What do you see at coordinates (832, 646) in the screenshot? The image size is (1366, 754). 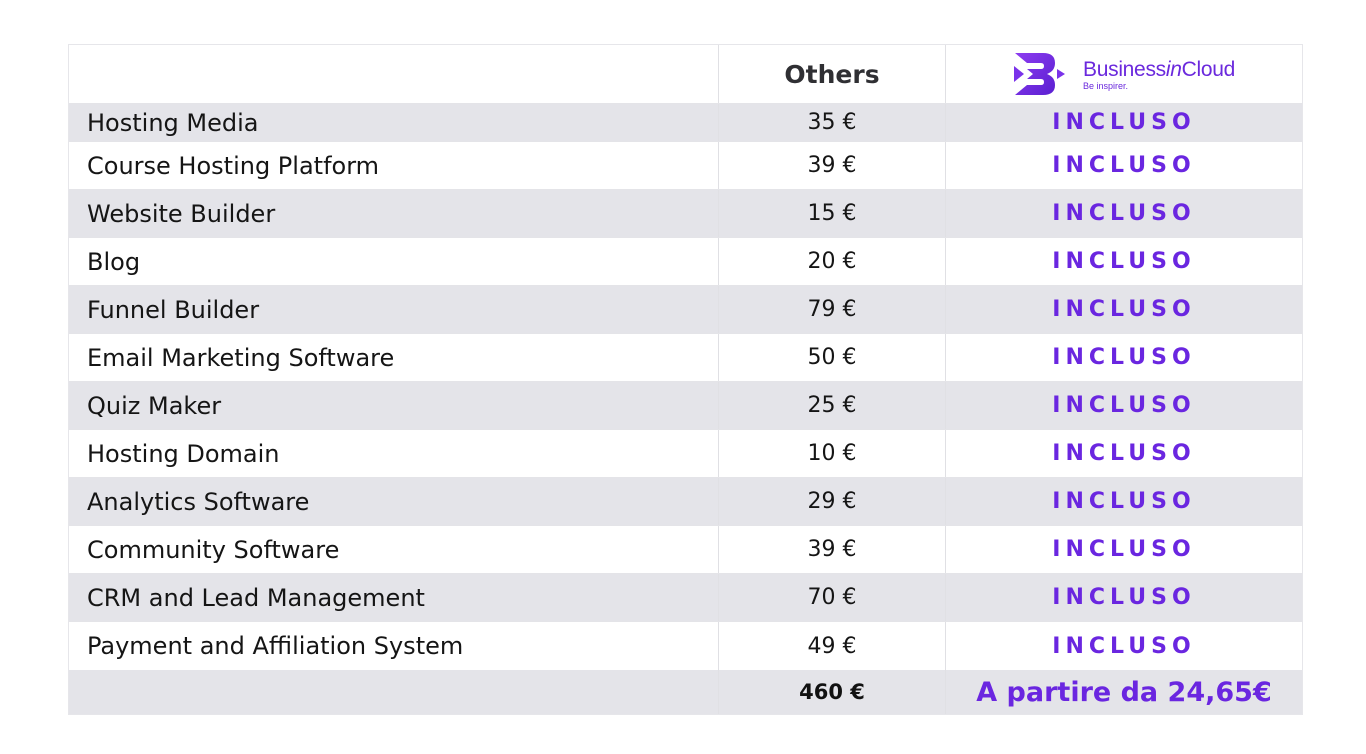 I see `others-price: 49 €` at bounding box center [832, 646].